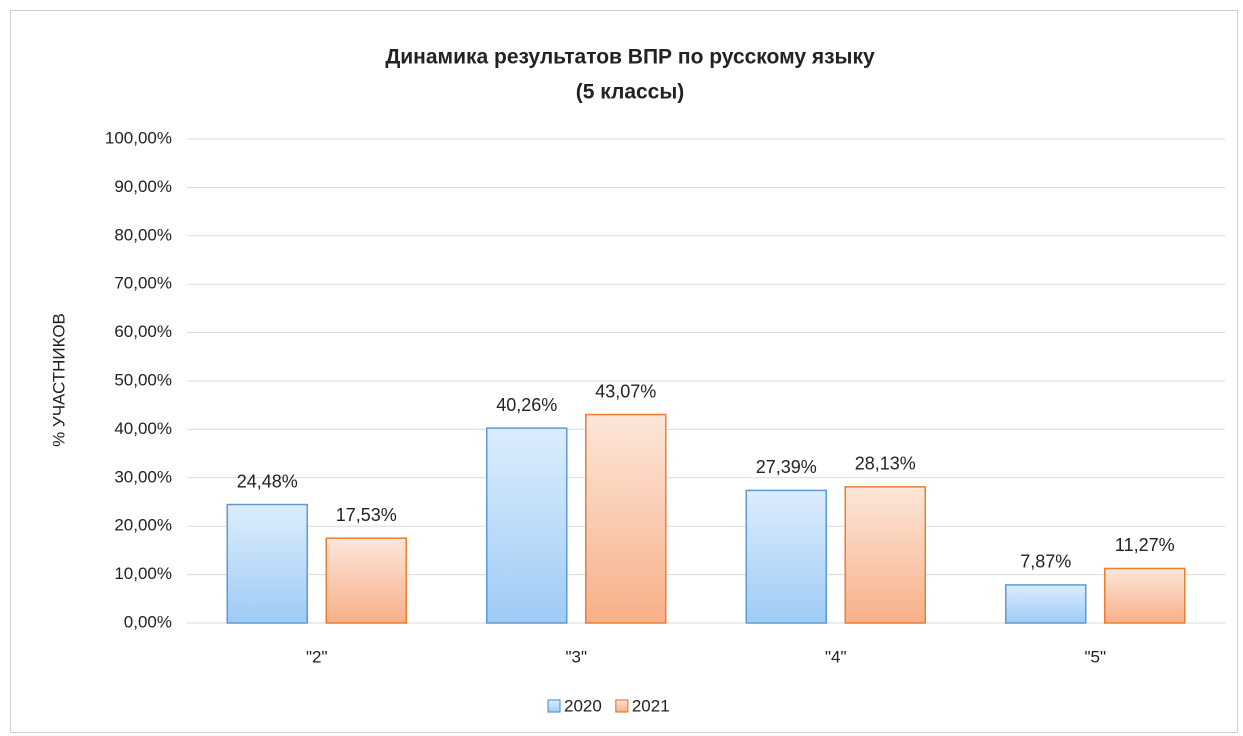 Image resolution: width=1243 pixels, height=736 pixels. I want to click on legend-label: 2020, so click(583, 705).